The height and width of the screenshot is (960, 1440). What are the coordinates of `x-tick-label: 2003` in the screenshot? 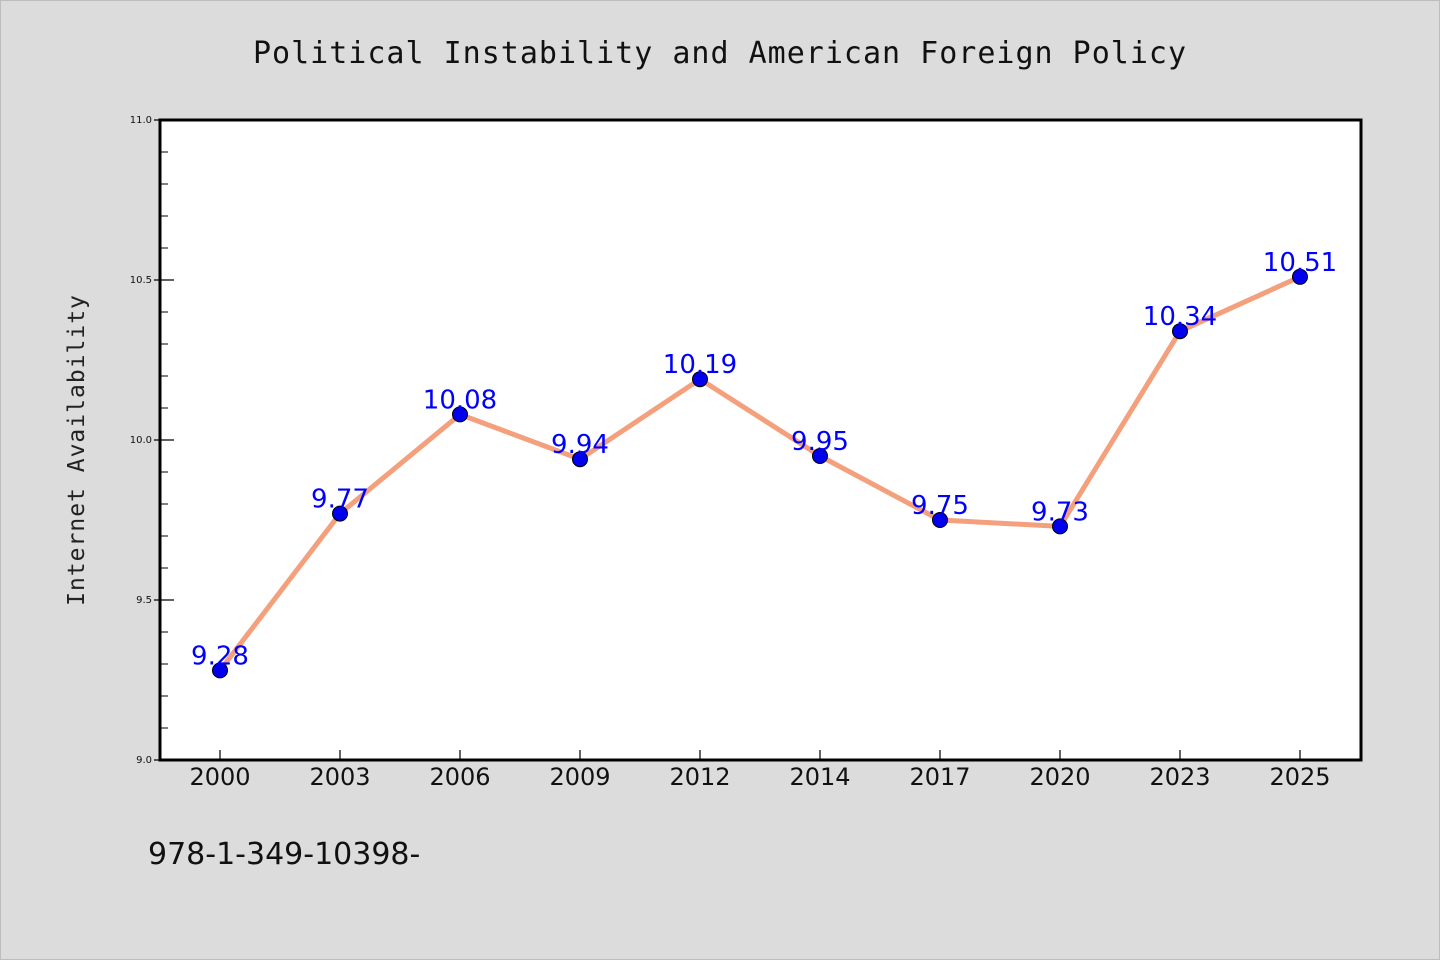 It's located at (339, 777).